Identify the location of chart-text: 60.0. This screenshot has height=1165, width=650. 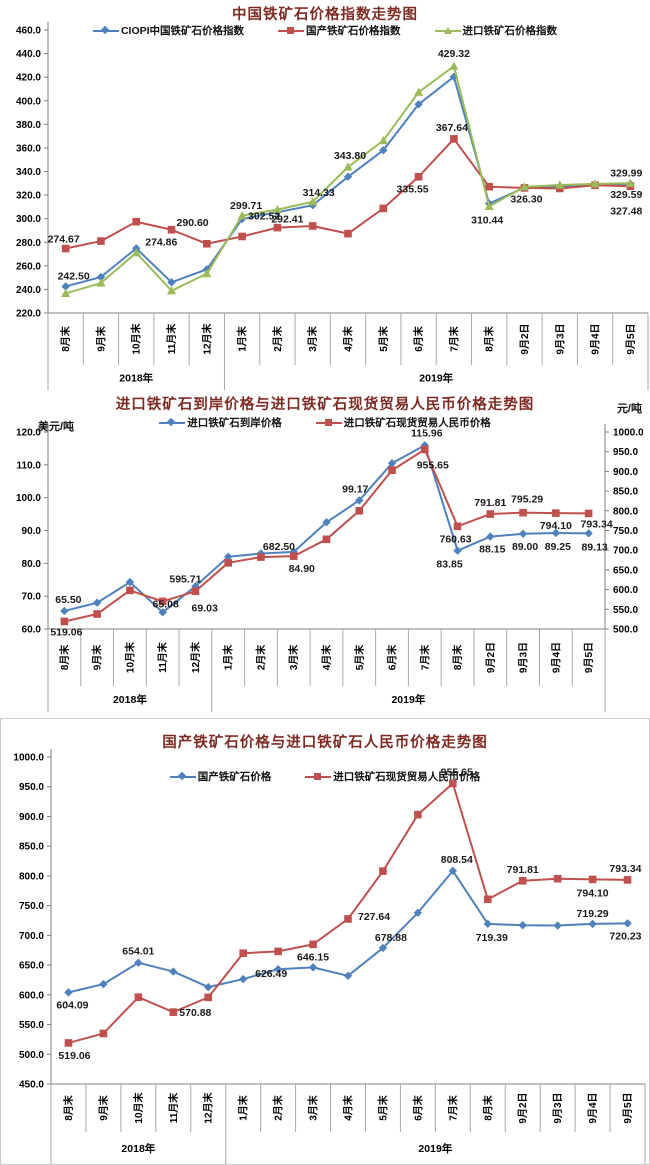
(32, 630).